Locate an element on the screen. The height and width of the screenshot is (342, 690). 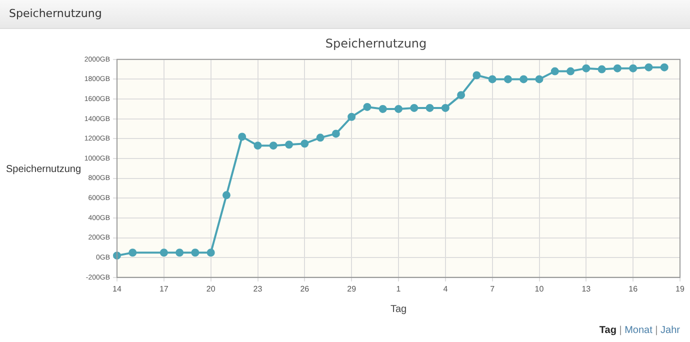
x-tick-label: 13 is located at coordinates (587, 289).